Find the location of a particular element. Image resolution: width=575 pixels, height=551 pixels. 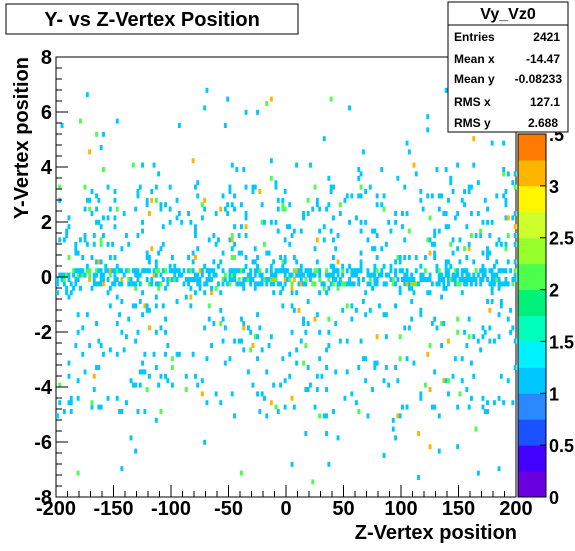

y-axis-label: Y-Vertex position is located at coordinates (22, 138).